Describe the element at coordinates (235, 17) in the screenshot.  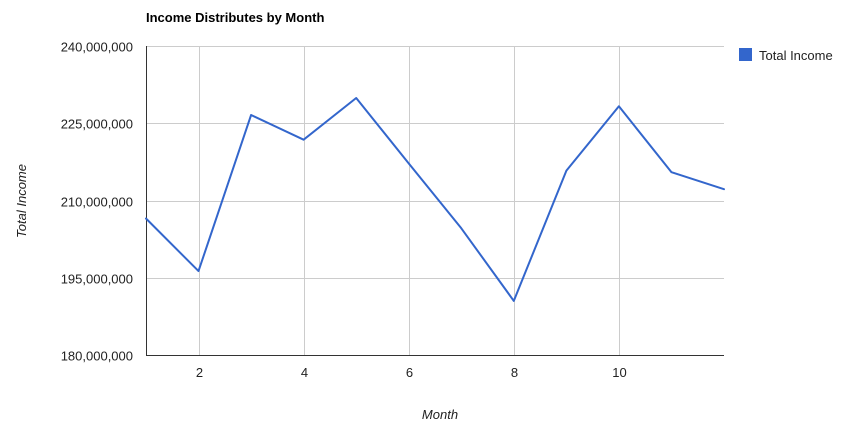
I see `chart-title: Income Distributes by Month` at that location.